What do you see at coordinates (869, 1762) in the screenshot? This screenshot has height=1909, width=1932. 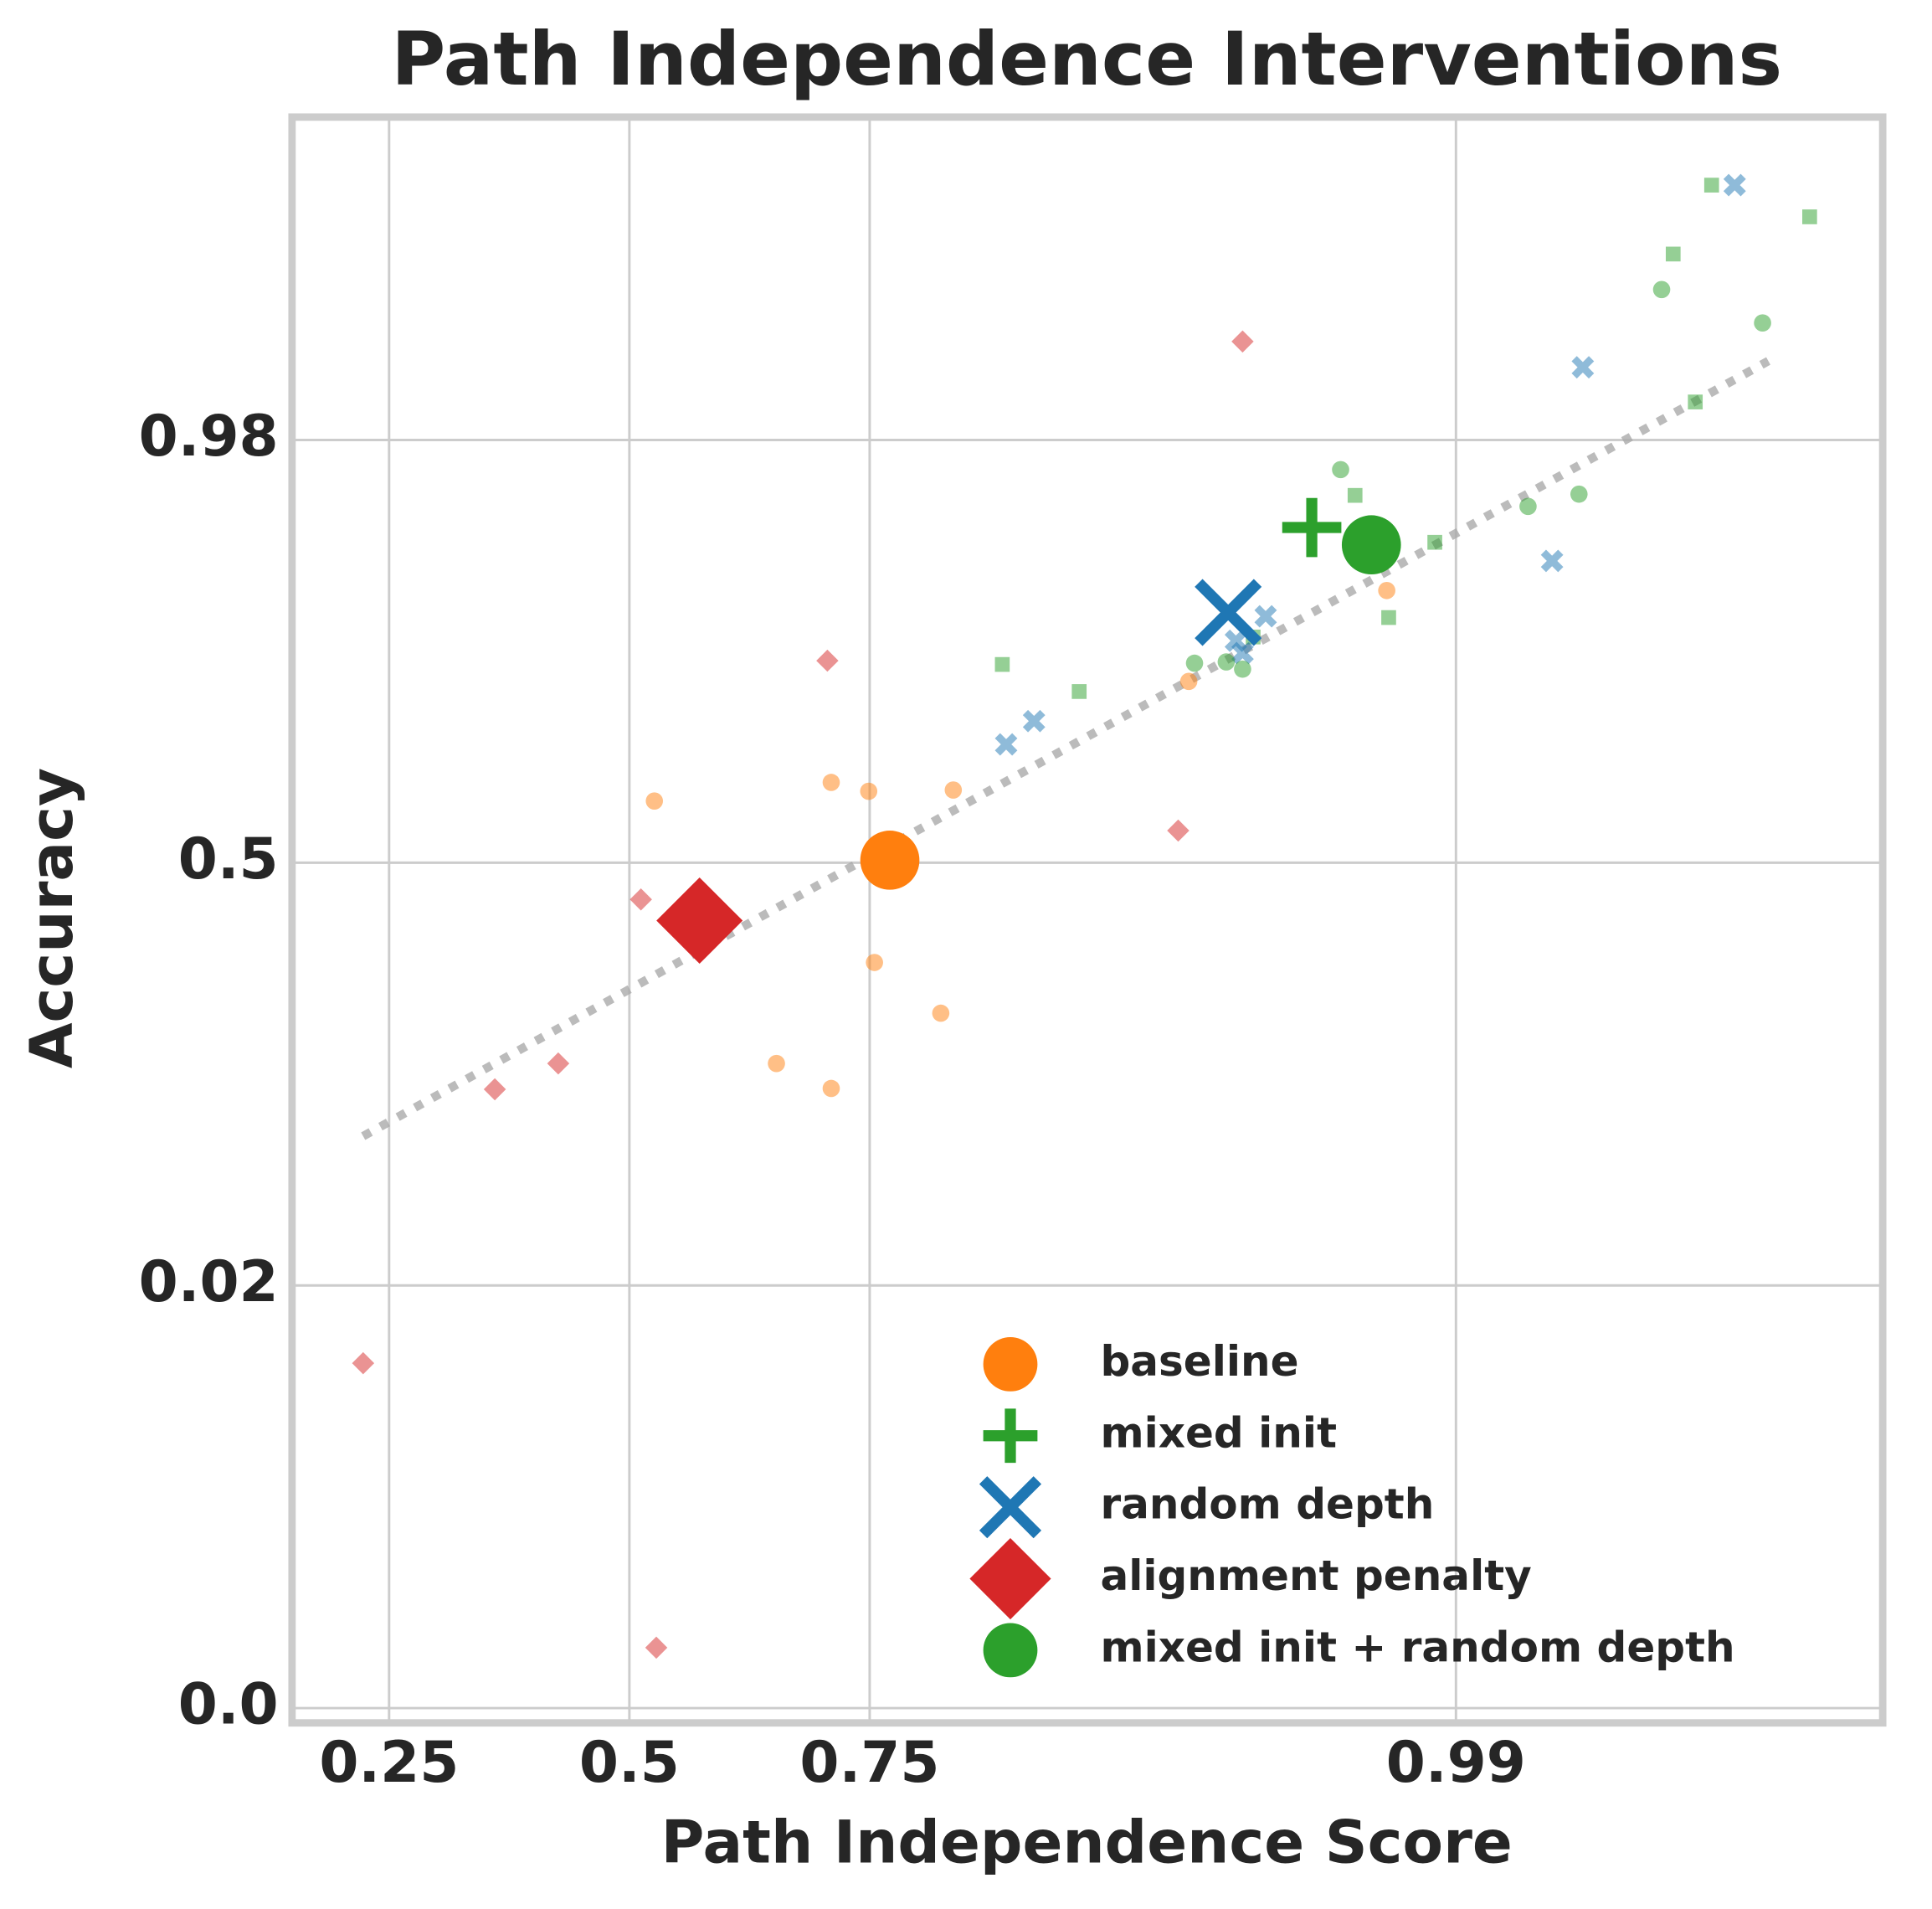 I see `x-tick-label: 0.75` at bounding box center [869, 1762].